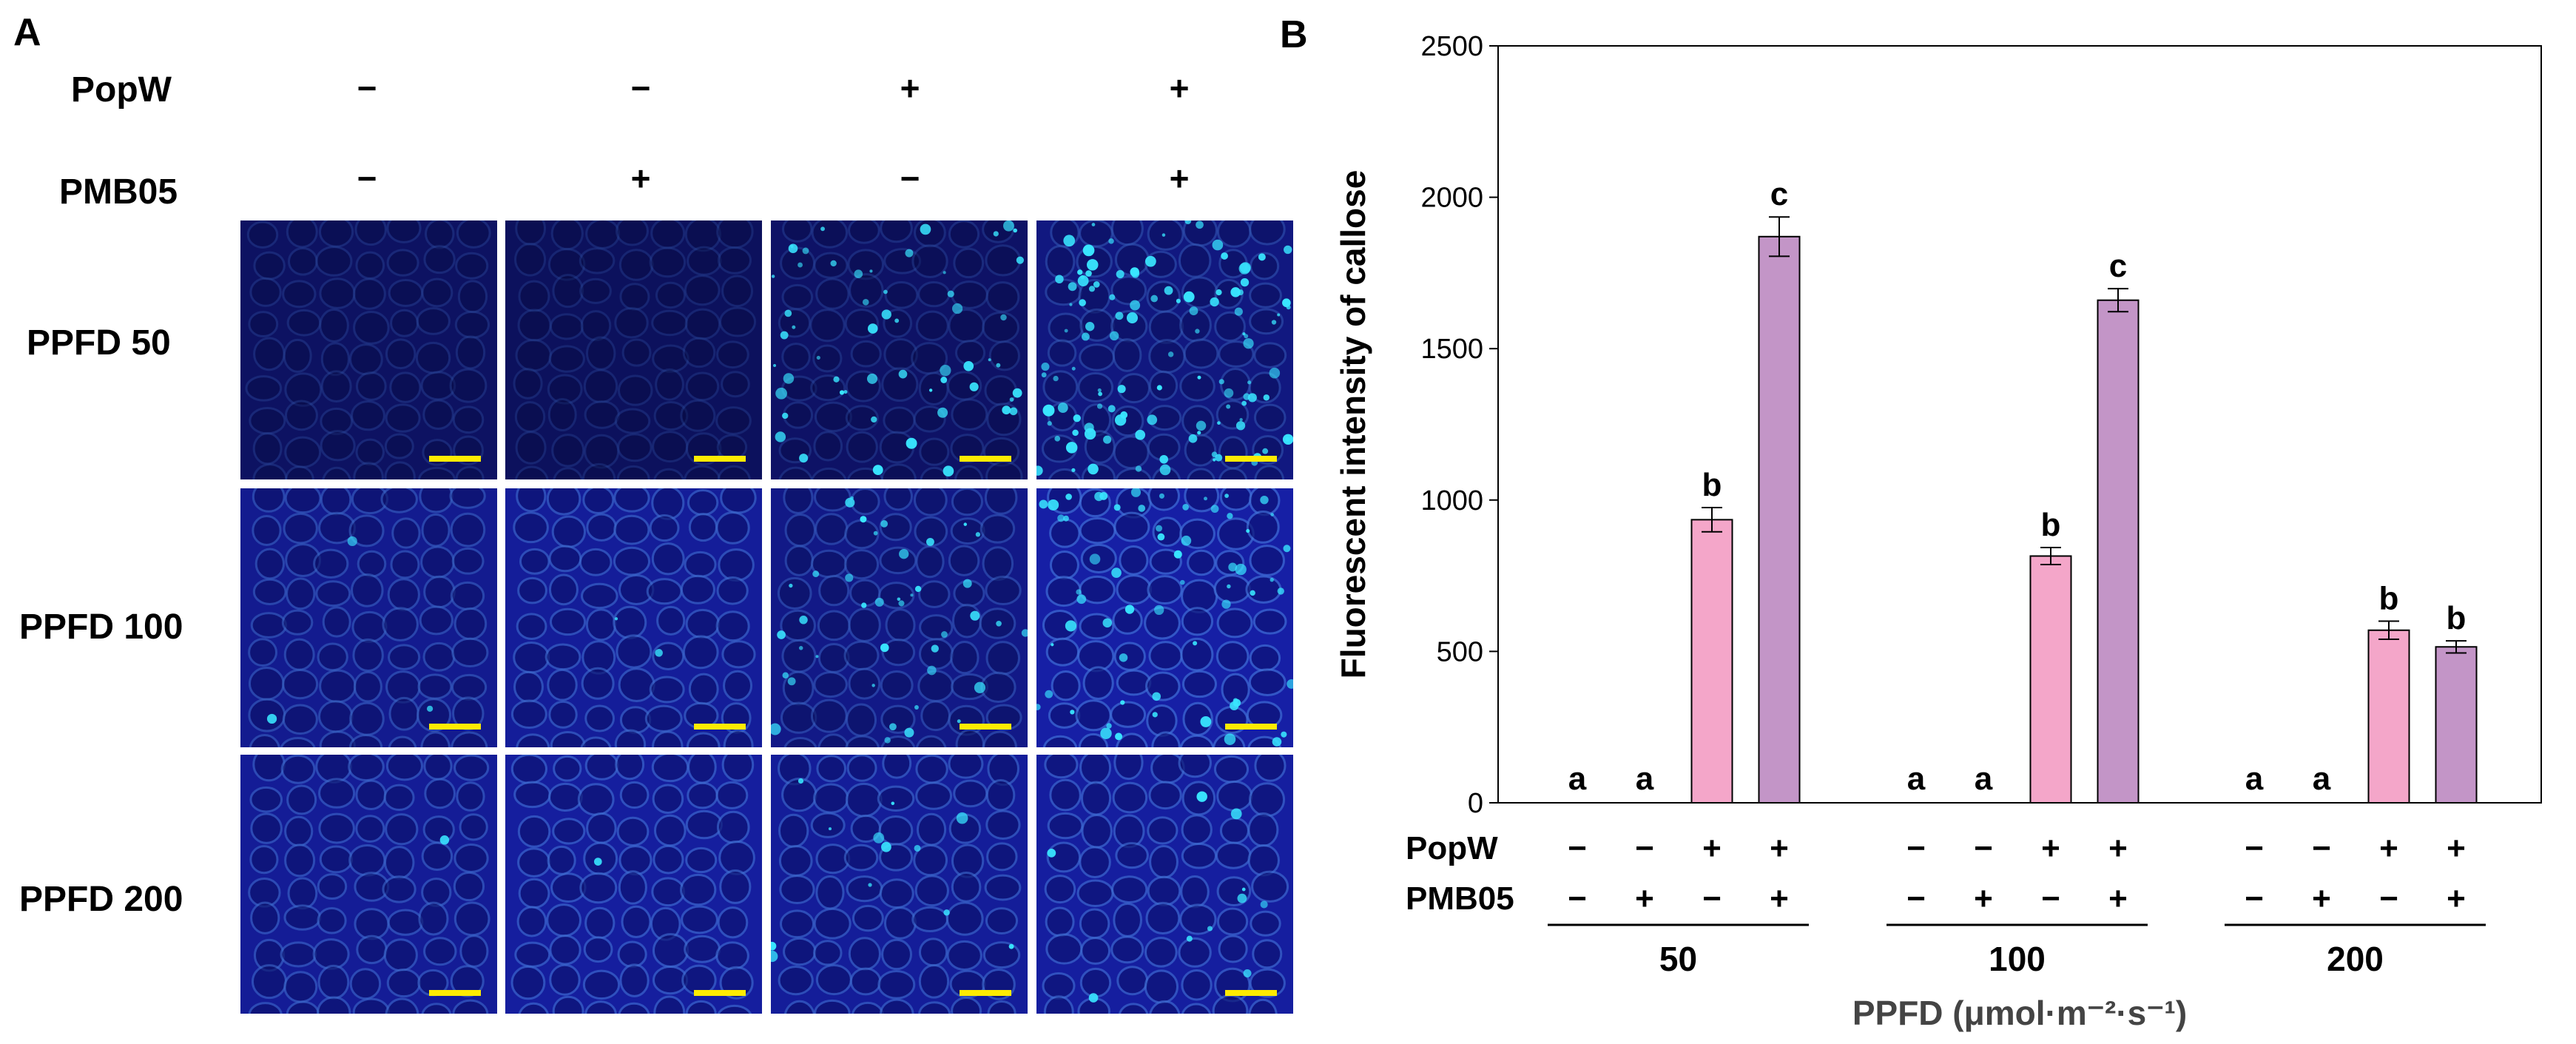  Describe the element at coordinates (121, 90) in the screenshot. I see `popw-row-label: PopW` at that location.